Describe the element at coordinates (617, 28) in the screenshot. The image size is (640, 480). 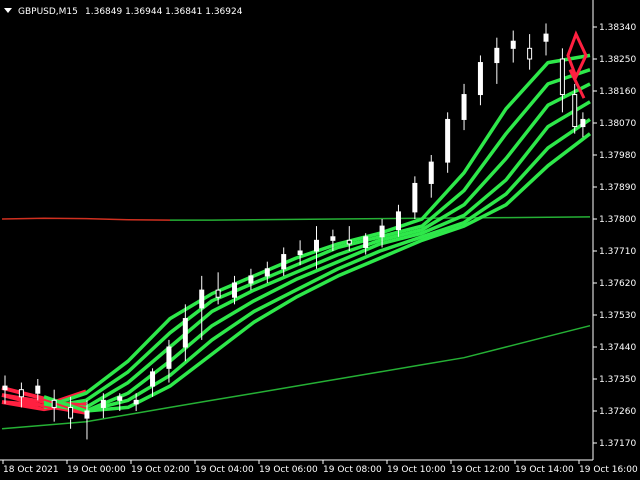
I see `price-tick-label: 1.38340` at that location.